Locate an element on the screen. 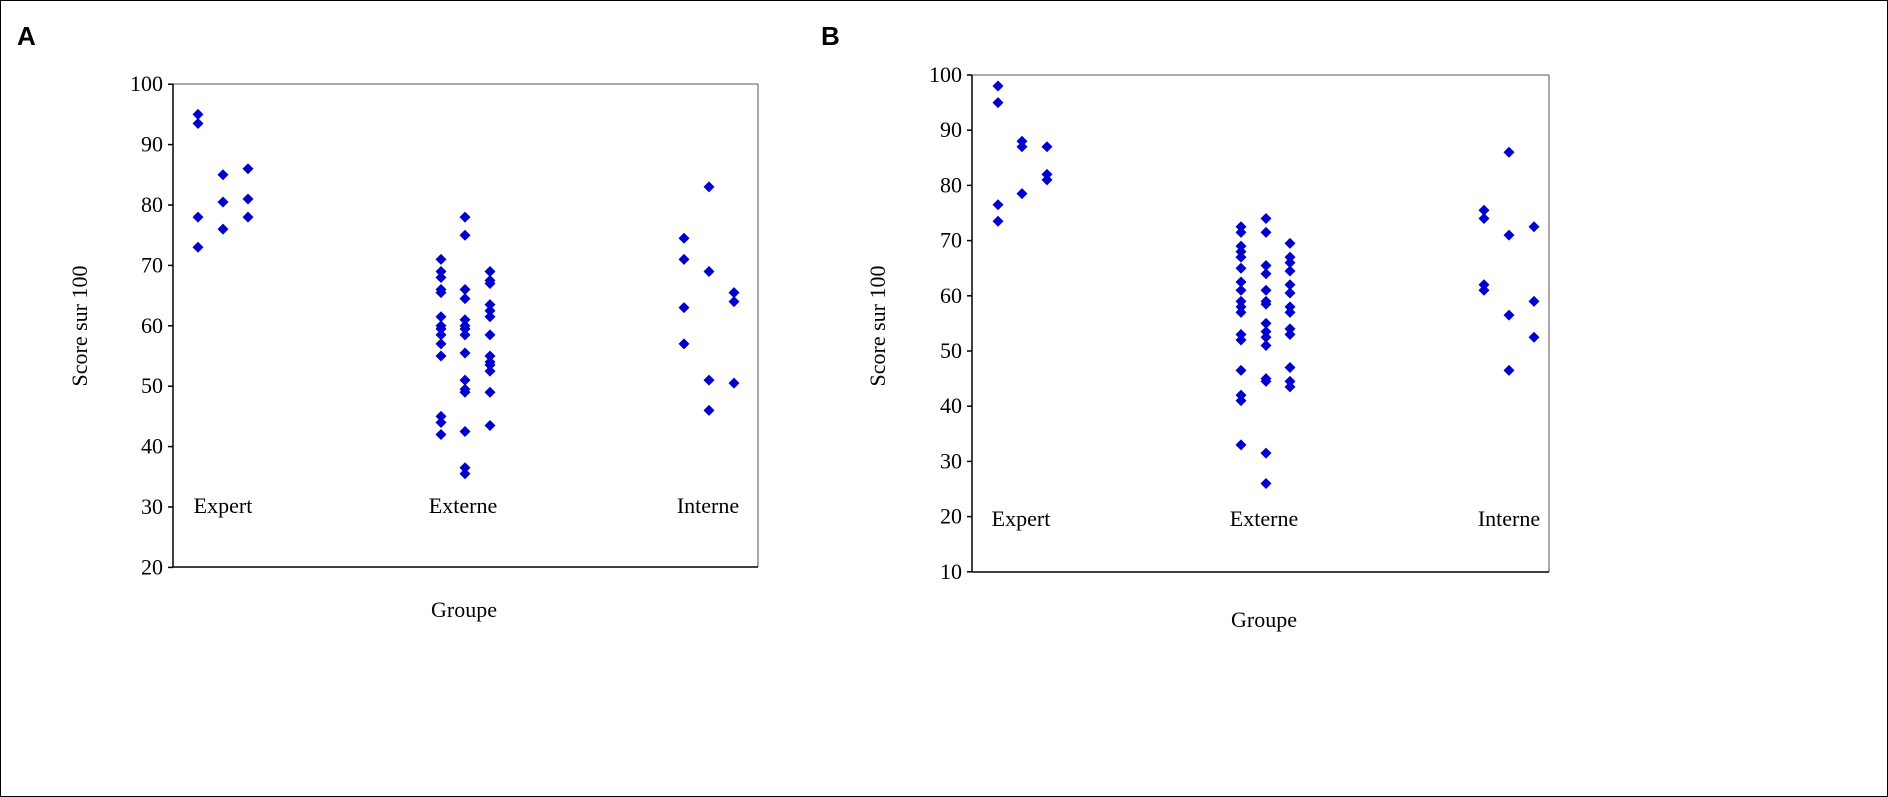 The width and height of the screenshot is (1888, 797). y-tick-label: 90 is located at coordinates (951, 129).